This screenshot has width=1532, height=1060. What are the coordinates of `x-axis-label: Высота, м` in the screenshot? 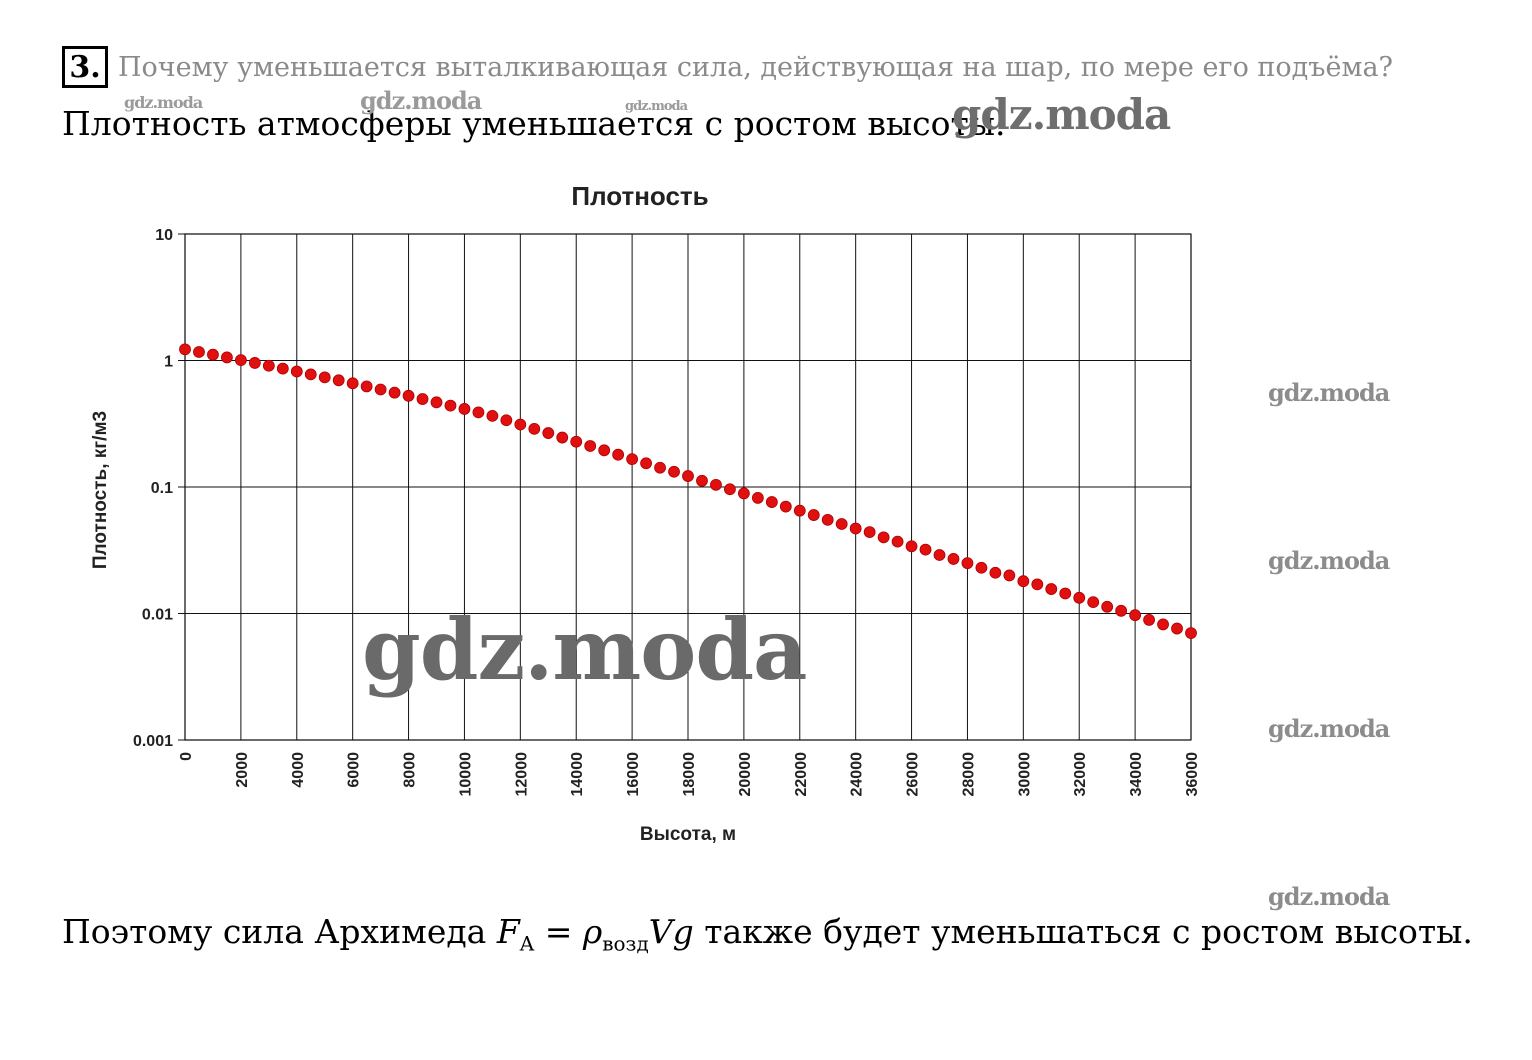 It's located at (688, 834).